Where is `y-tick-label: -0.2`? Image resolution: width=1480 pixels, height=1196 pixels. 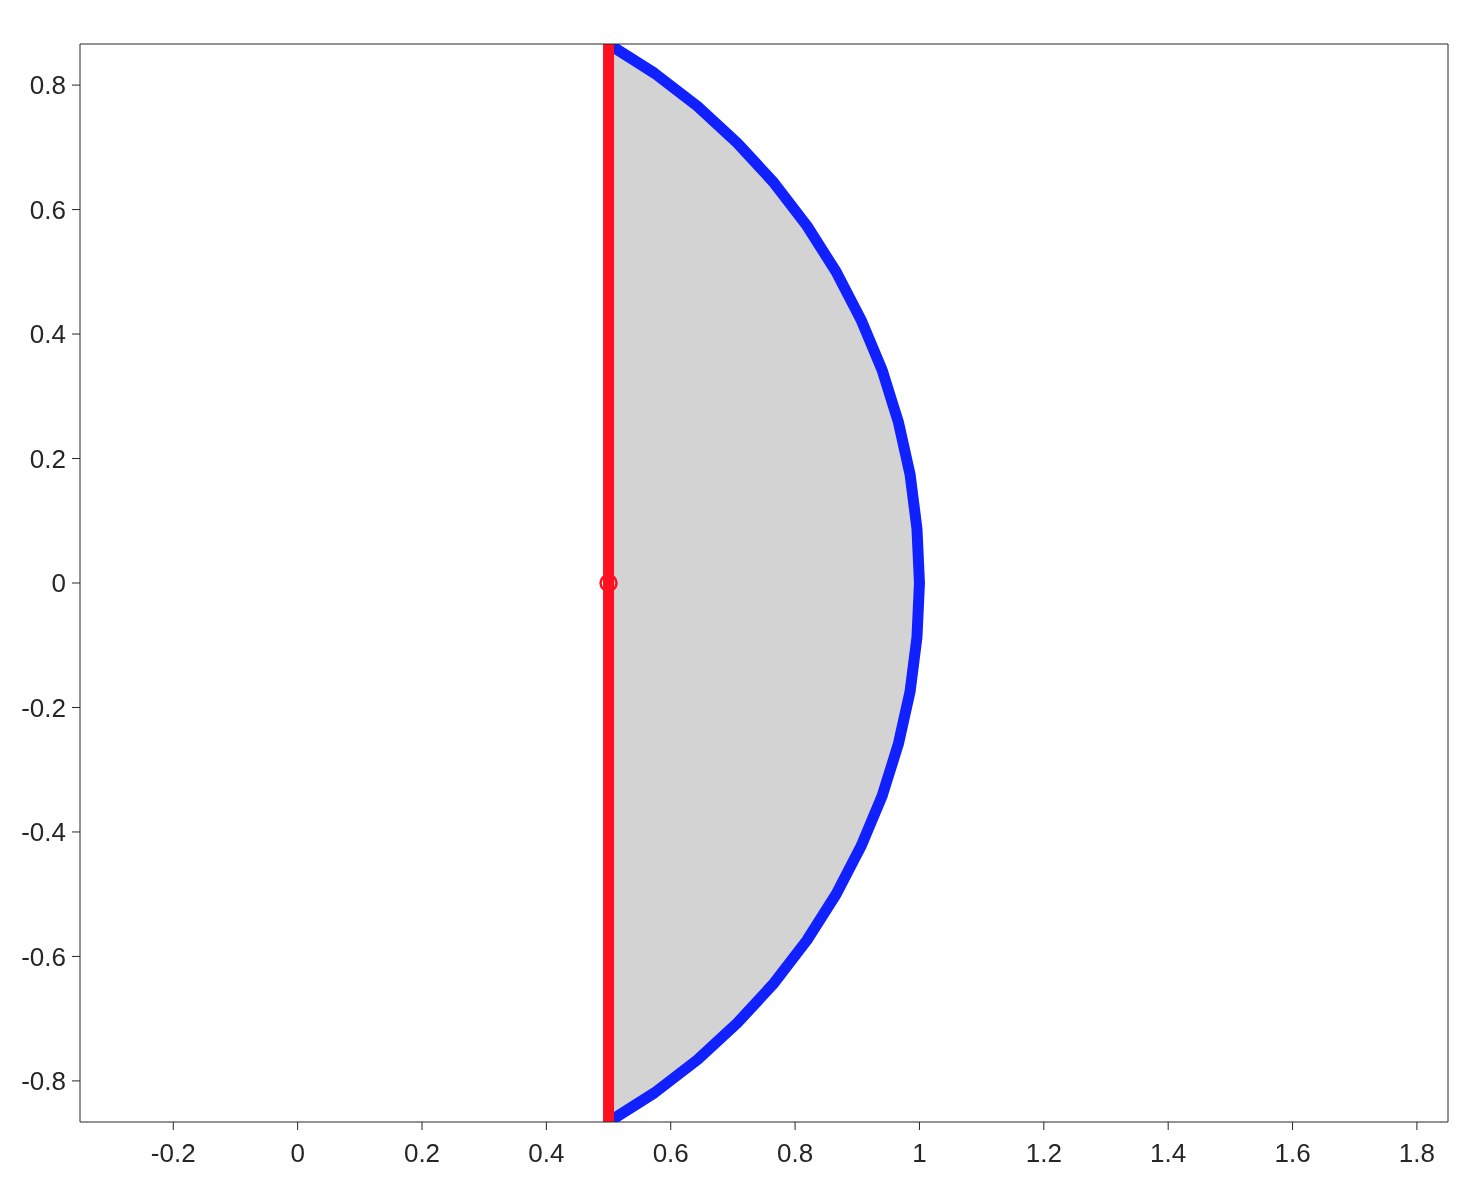 y-tick-label: -0.2 is located at coordinates (43, 707).